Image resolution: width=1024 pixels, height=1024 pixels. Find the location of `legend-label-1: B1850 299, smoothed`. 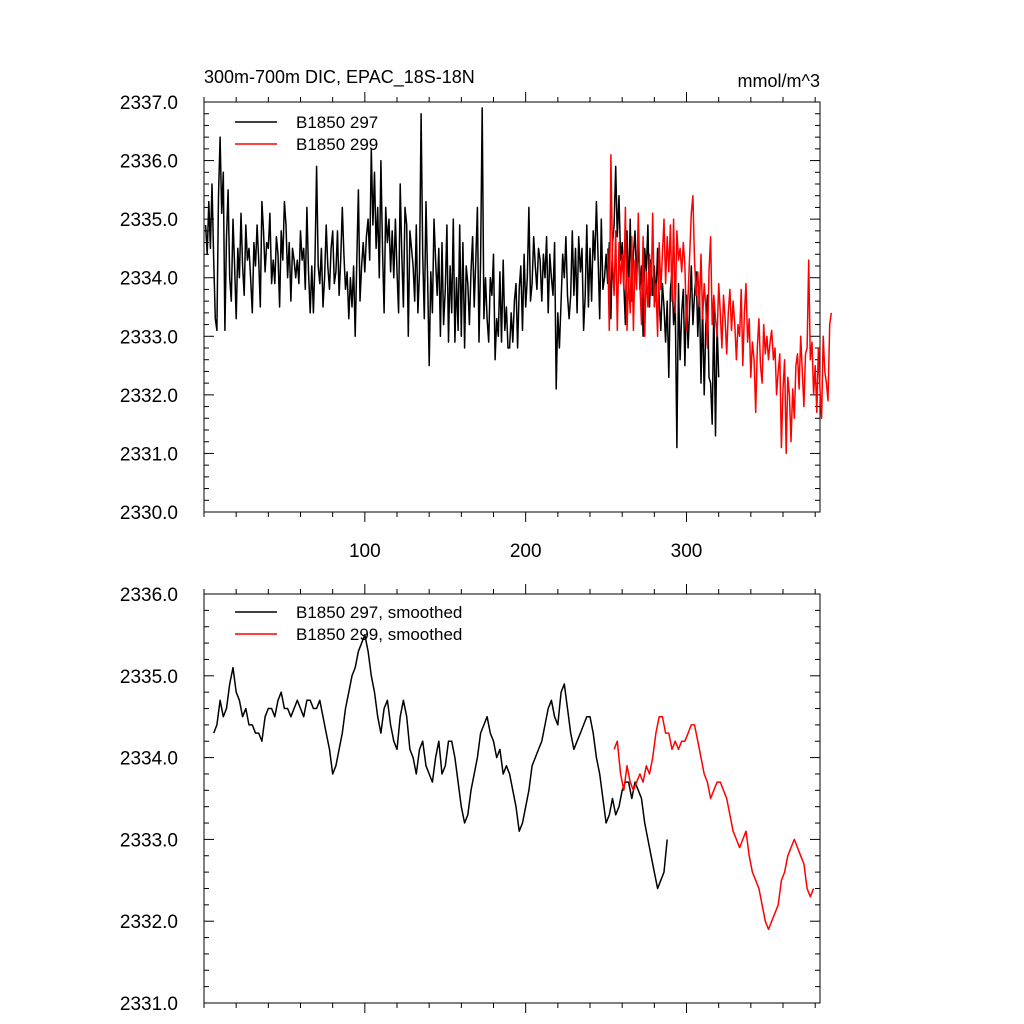

legend-label-1: B1850 299, smoothed is located at coordinates (379, 634).